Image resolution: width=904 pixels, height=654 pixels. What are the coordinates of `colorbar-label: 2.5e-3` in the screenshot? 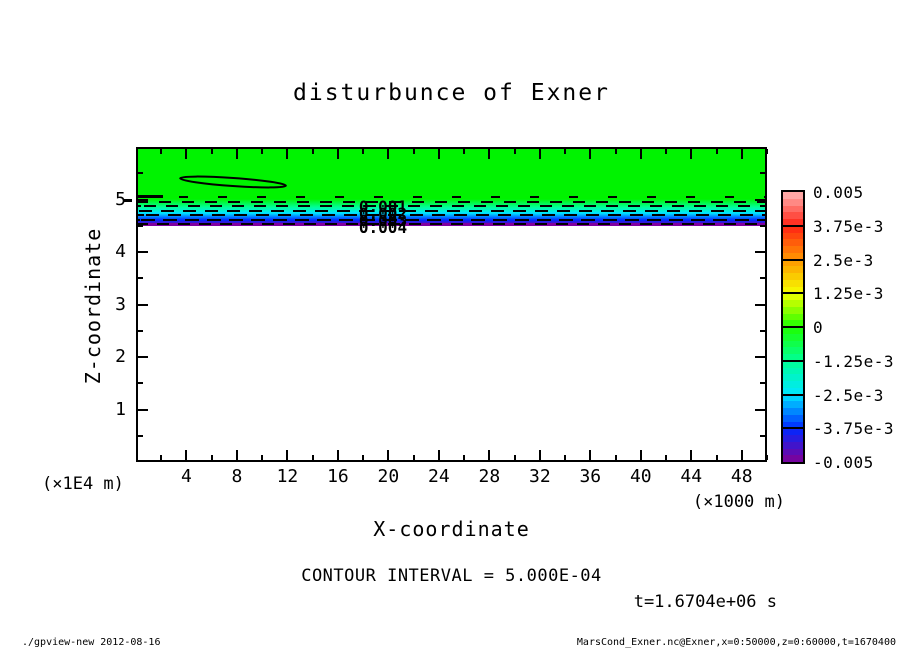 It's located at (843, 260).